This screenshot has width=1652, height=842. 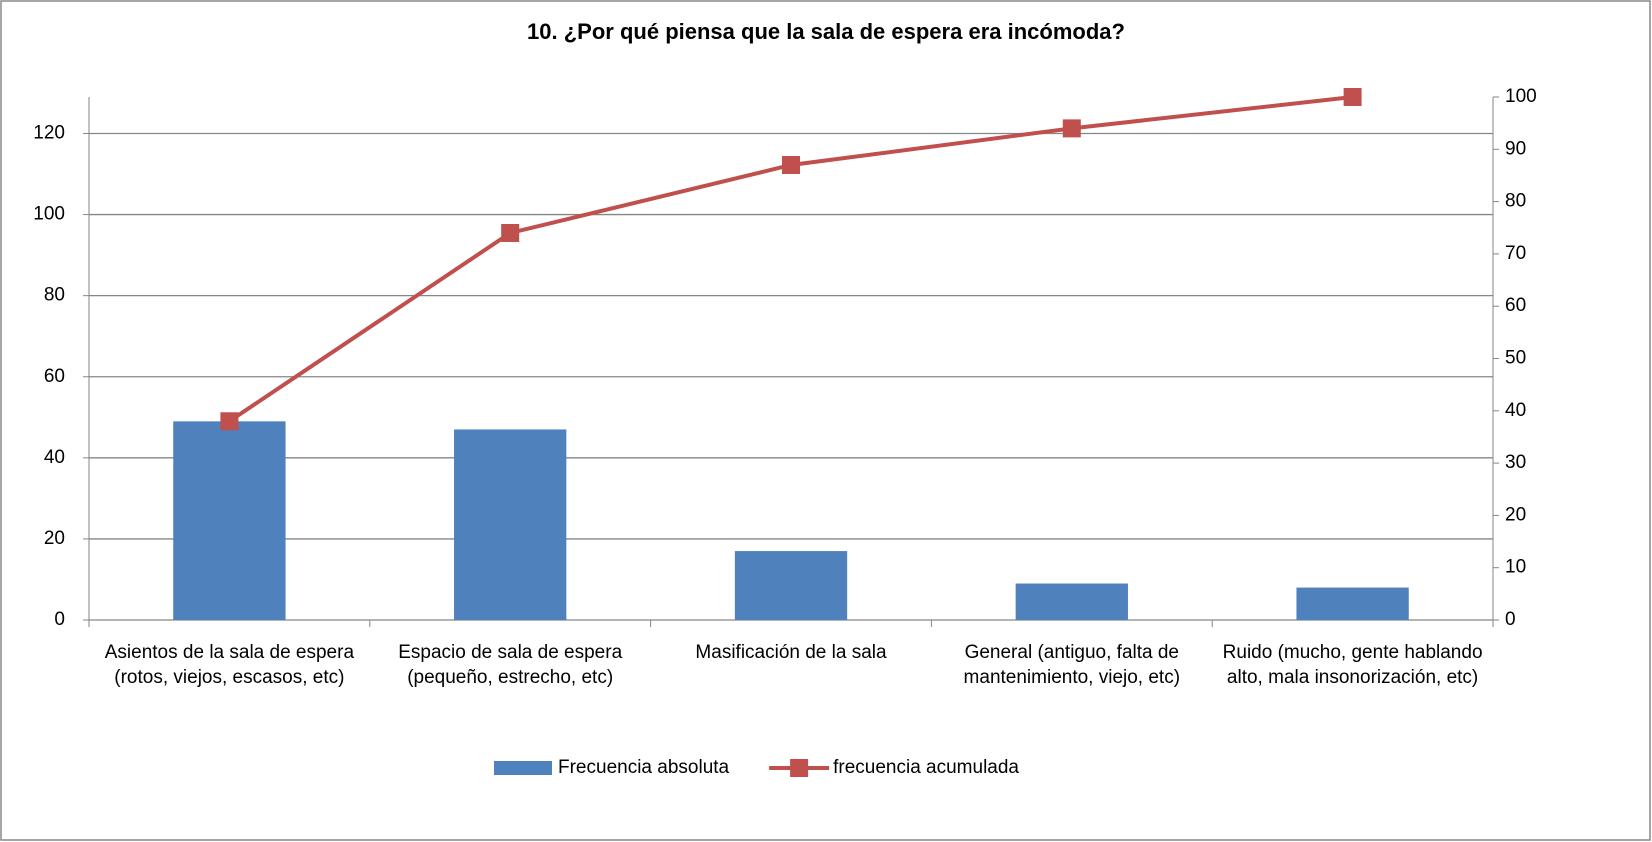 I want to click on y-tick-label: 20, so click(x=54, y=538).